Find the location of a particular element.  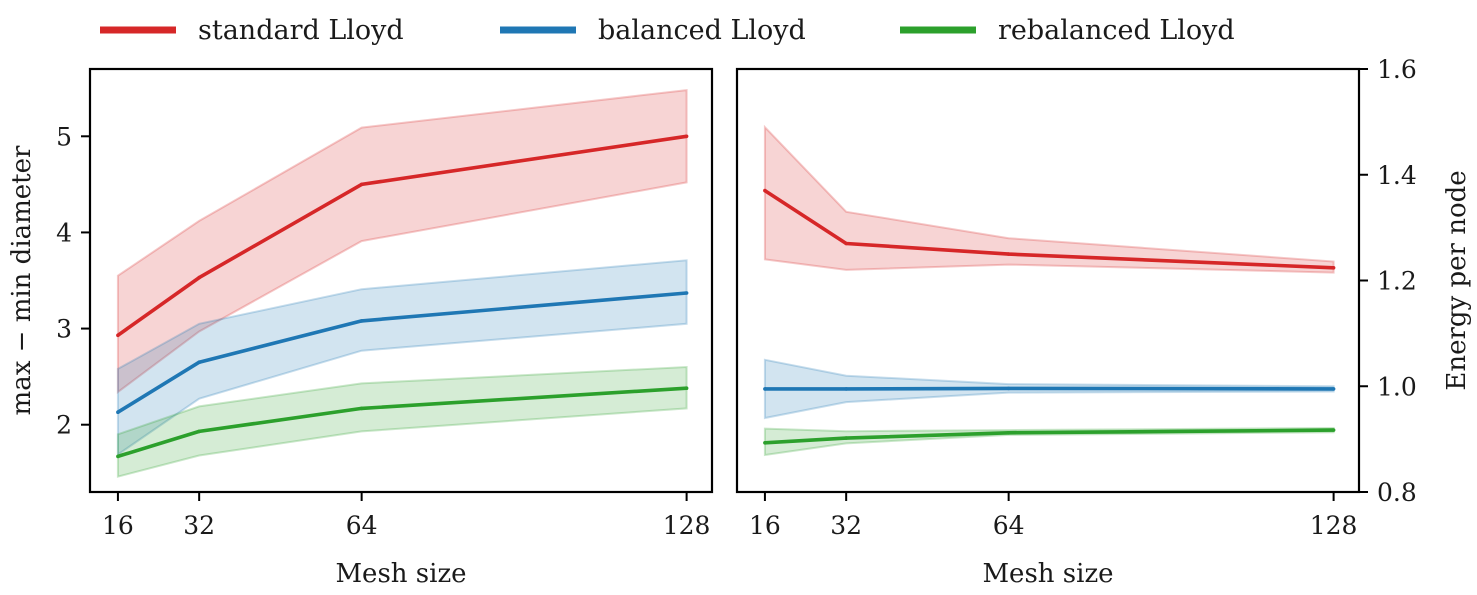

panel1-line-standard-lloyd is located at coordinates (1048, 229).